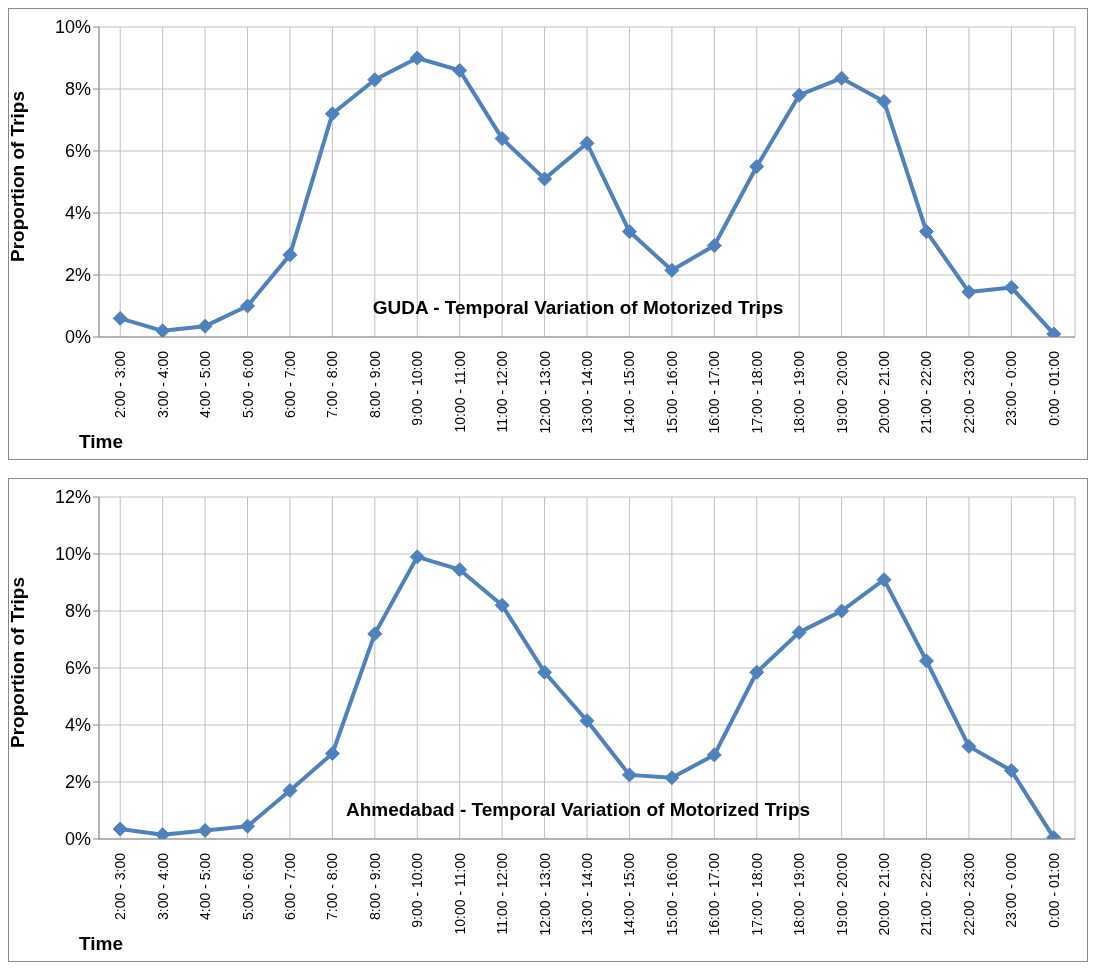 The width and height of the screenshot is (1096, 973). Describe the element at coordinates (629, 894) in the screenshot. I see `x-tick-label: 14:00 - 15:00` at that location.